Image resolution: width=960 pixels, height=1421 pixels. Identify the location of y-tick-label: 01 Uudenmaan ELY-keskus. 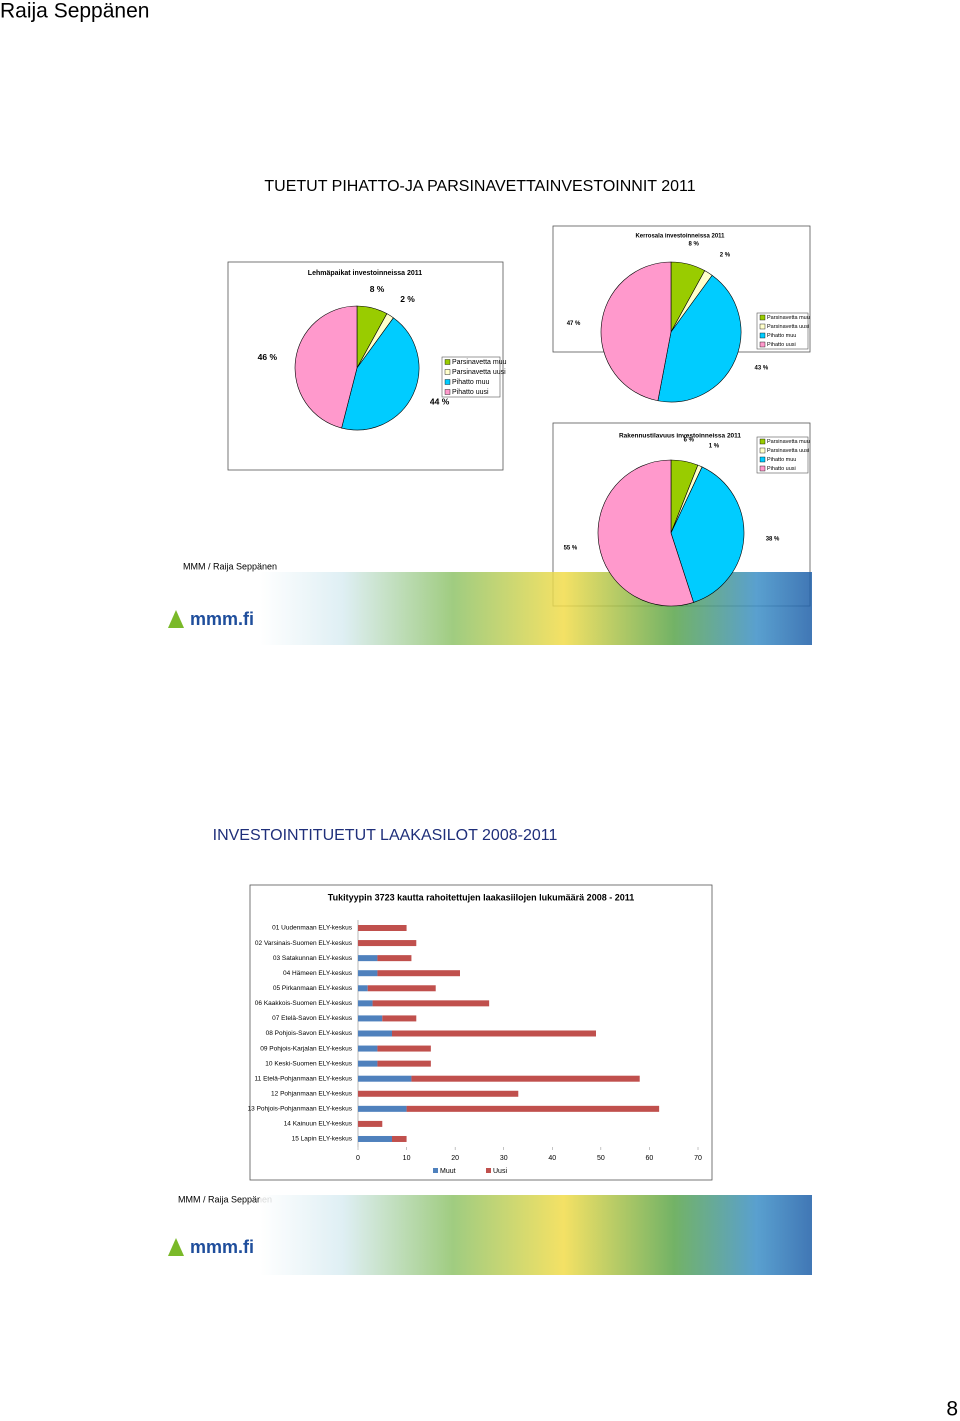
(312, 928).